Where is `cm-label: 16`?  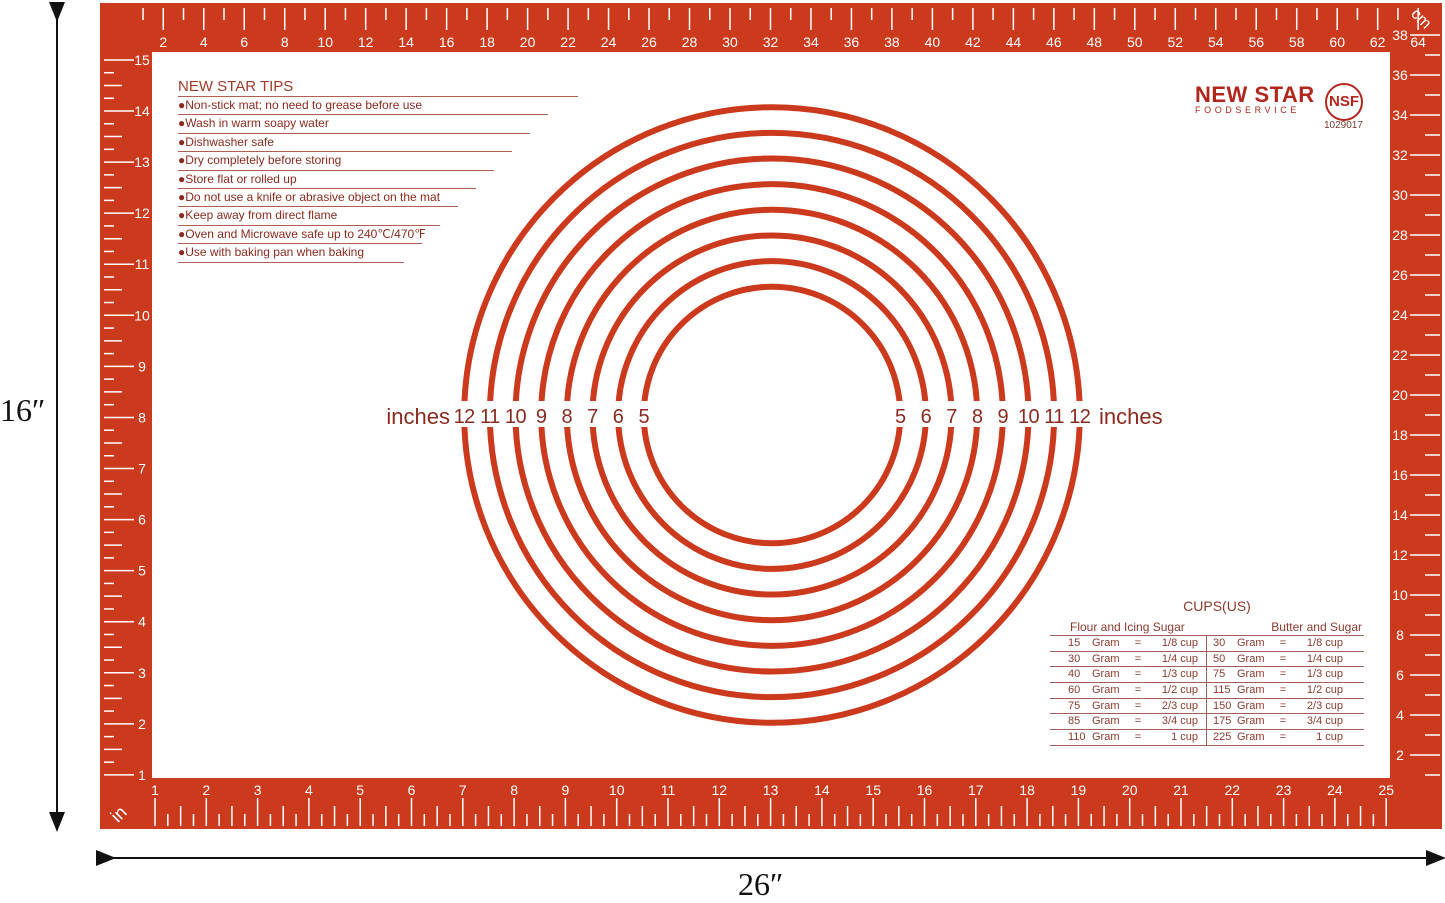
cm-label: 16 is located at coordinates (447, 42).